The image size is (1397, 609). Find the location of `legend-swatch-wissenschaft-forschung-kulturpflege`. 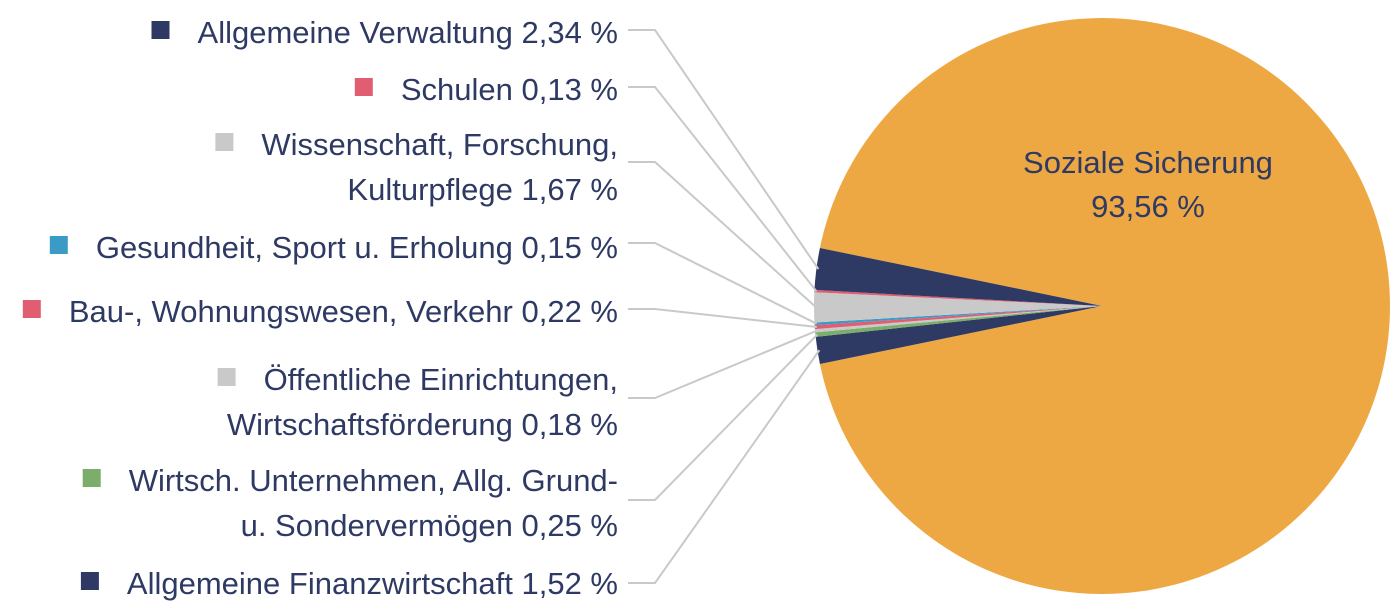

legend-swatch-wissenschaft-forschung-kulturpflege is located at coordinates (224, 142).